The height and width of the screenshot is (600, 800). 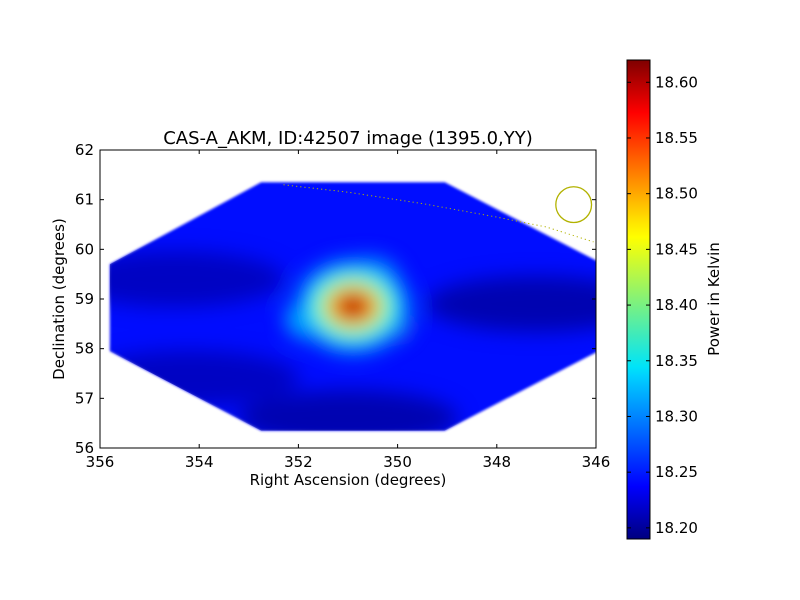 I want to click on y-tick-label: 58, so click(x=84, y=349).